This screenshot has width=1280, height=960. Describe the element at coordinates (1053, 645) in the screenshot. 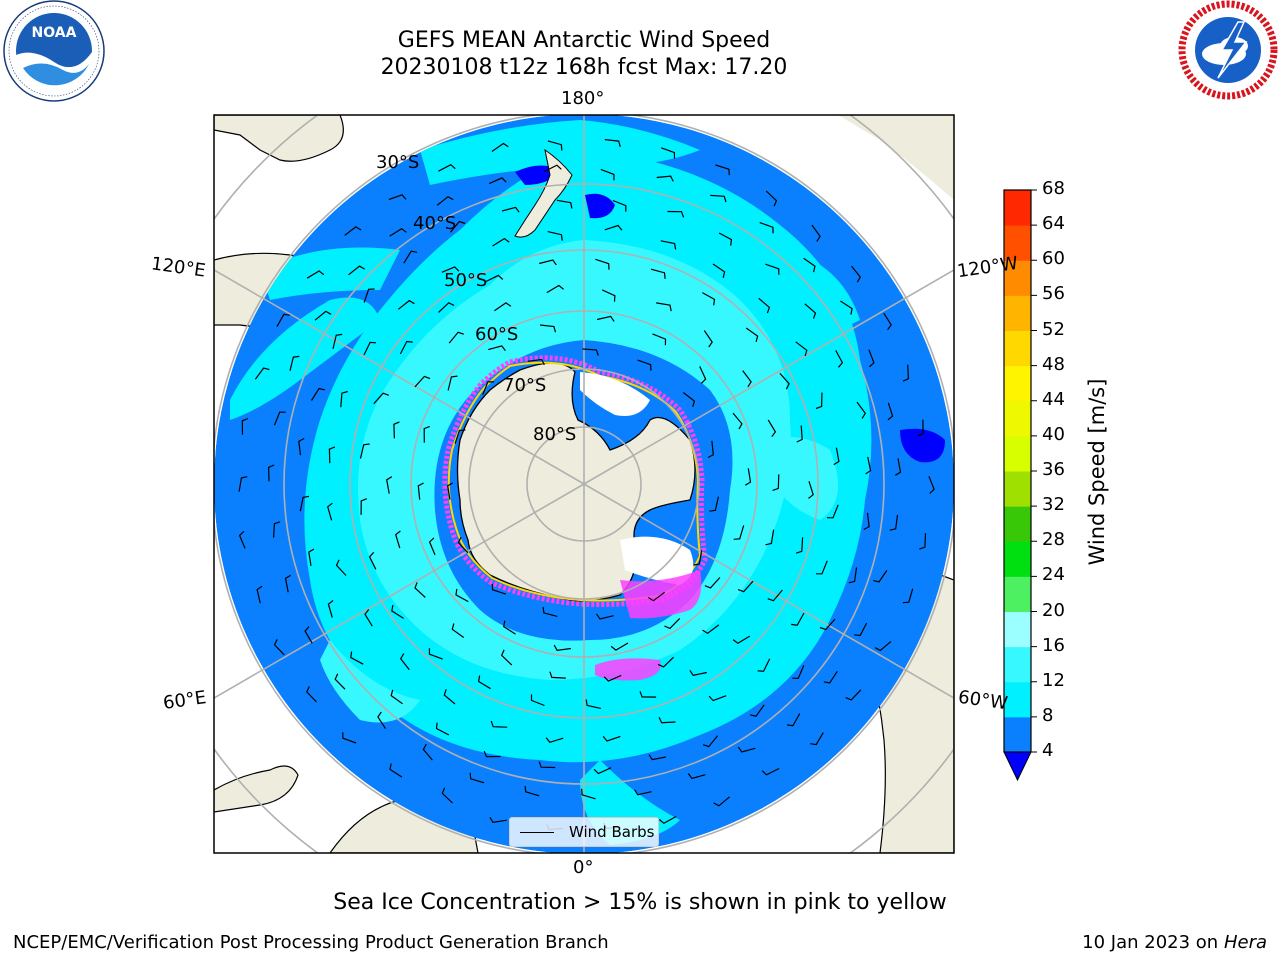

I see `colorbar-tick-label: 16` at that location.